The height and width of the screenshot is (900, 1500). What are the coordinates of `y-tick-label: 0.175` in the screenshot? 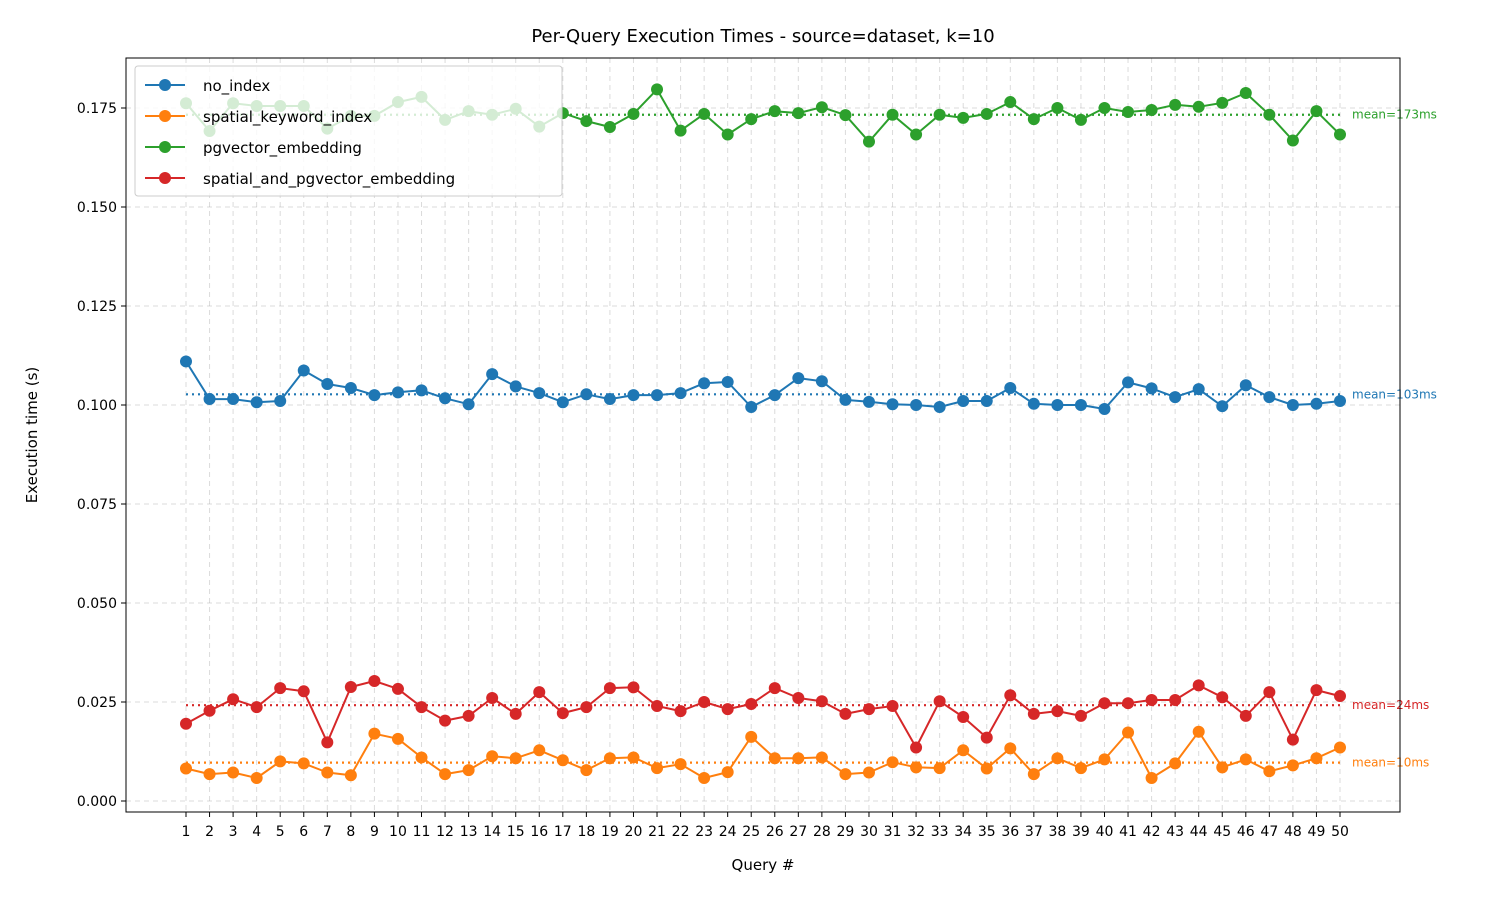 It's located at (97, 109).